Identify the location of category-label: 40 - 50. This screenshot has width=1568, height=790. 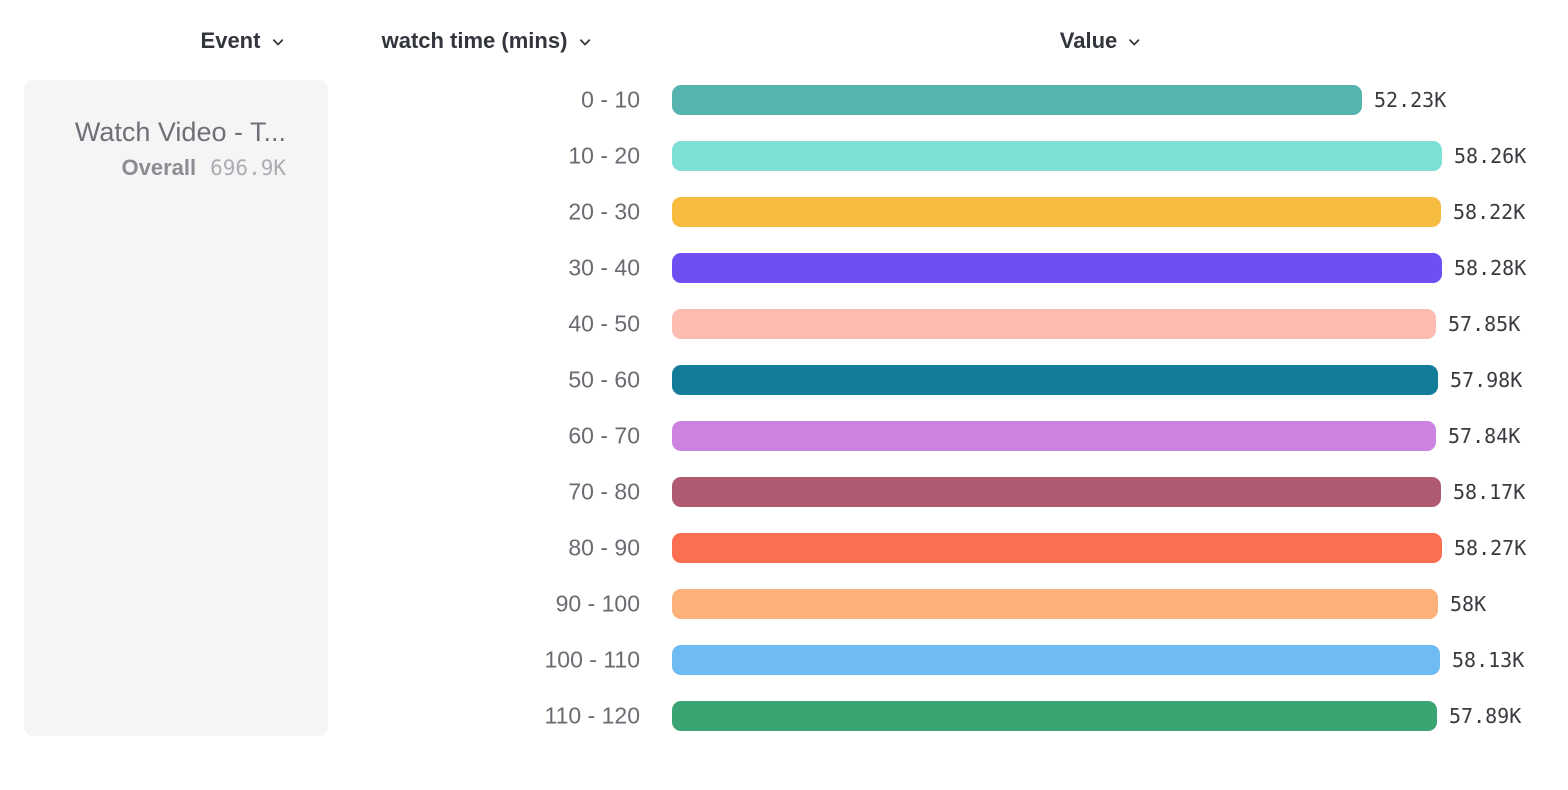
(604, 323).